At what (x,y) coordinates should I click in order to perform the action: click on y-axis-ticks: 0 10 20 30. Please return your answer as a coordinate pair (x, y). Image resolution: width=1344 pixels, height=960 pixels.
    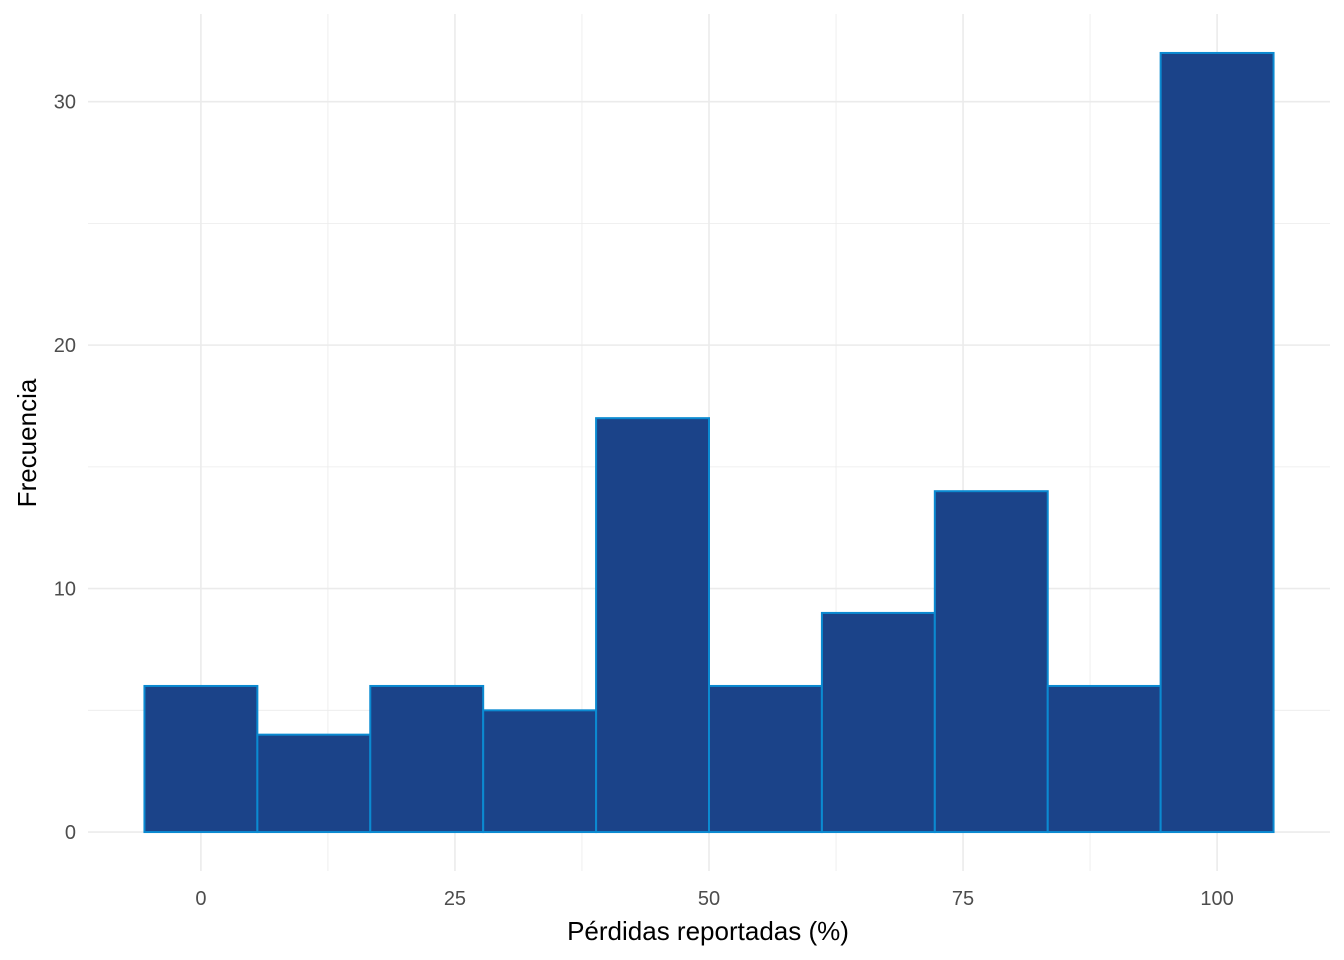
    Looking at the image, I should click on (65, 468).